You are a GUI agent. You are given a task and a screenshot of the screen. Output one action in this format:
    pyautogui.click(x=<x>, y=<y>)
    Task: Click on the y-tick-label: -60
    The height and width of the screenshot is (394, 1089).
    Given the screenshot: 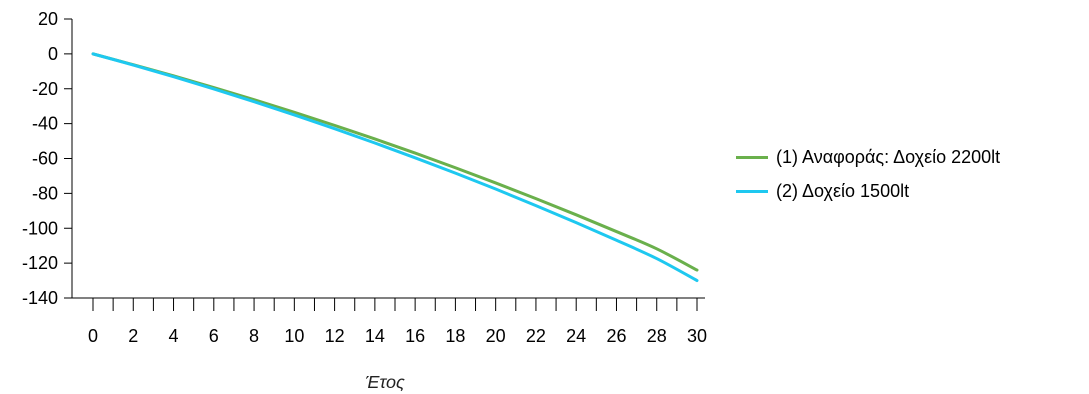 What is the action you would take?
    pyautogui.click(x=45, y=159)
    